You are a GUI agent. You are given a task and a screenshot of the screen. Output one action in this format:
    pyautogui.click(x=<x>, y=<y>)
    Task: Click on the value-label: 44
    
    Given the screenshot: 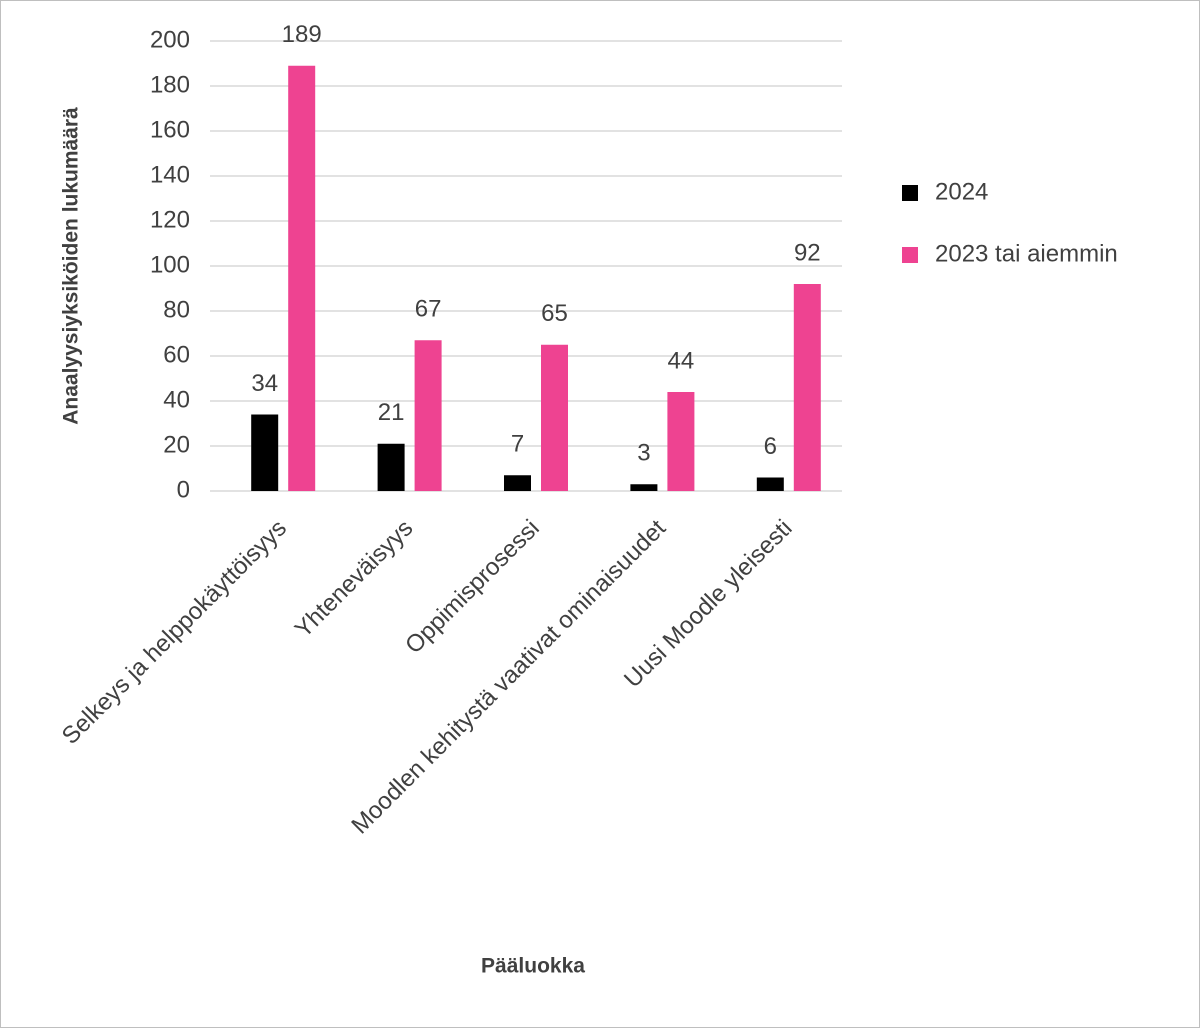 What is the action you would take?
    pyautogui.click(x=681, y=360)
    